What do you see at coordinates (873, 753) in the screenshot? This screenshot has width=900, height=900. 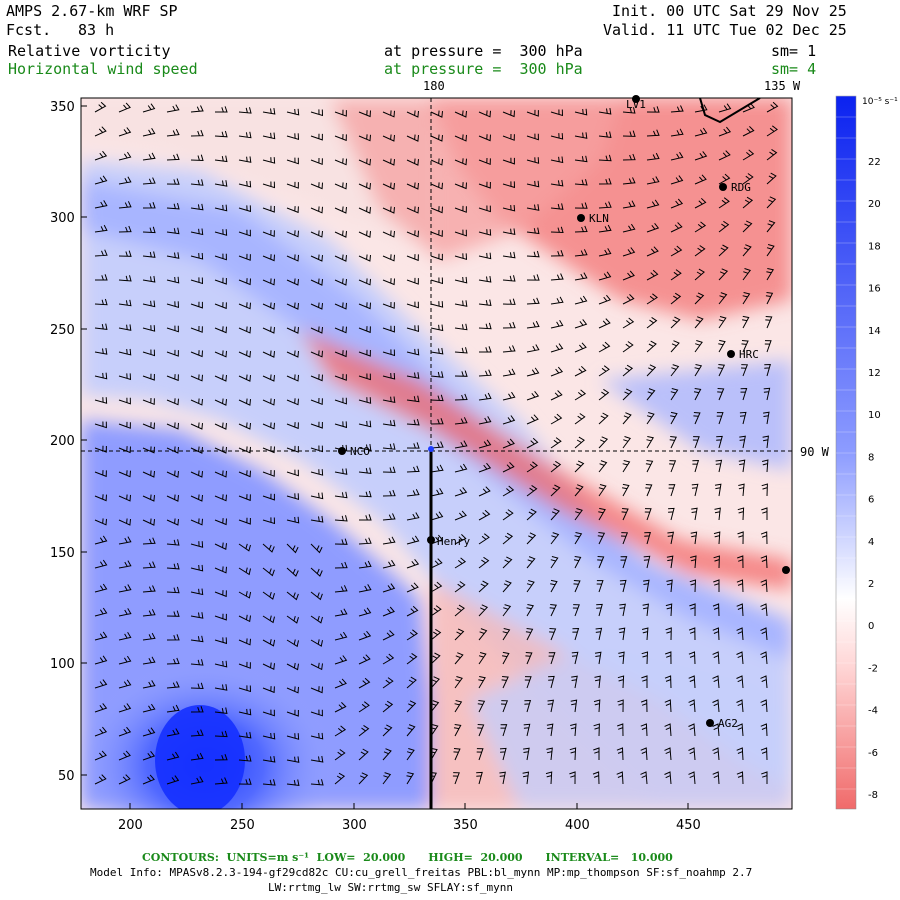 I see `colorbar-tick-label: -6` at bounding box center [873, 753].